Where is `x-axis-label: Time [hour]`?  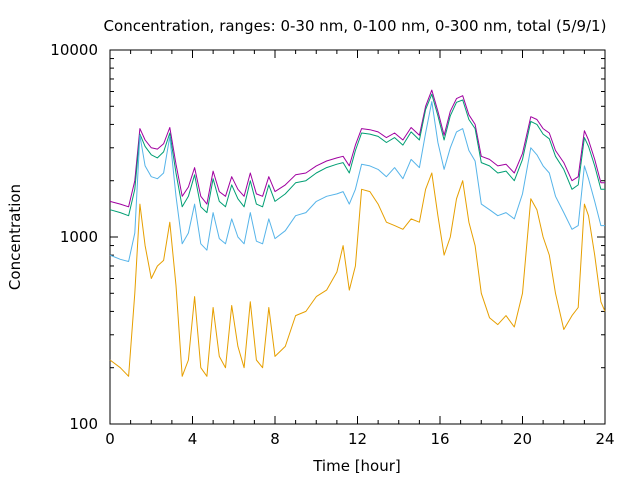
x-axis-label: Time [hour] is located at coordinates (356, 466).